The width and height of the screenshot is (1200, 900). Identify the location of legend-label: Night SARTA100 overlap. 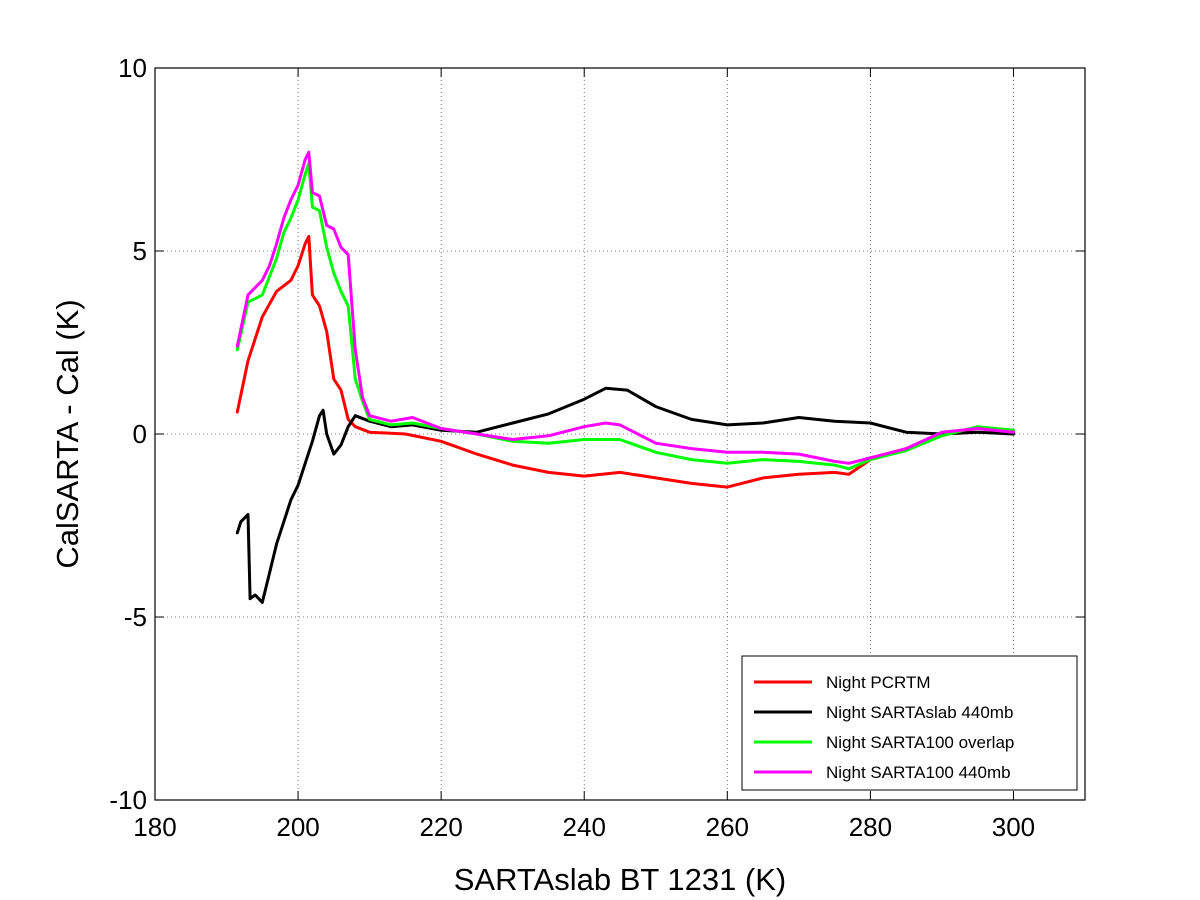
(920, 742).